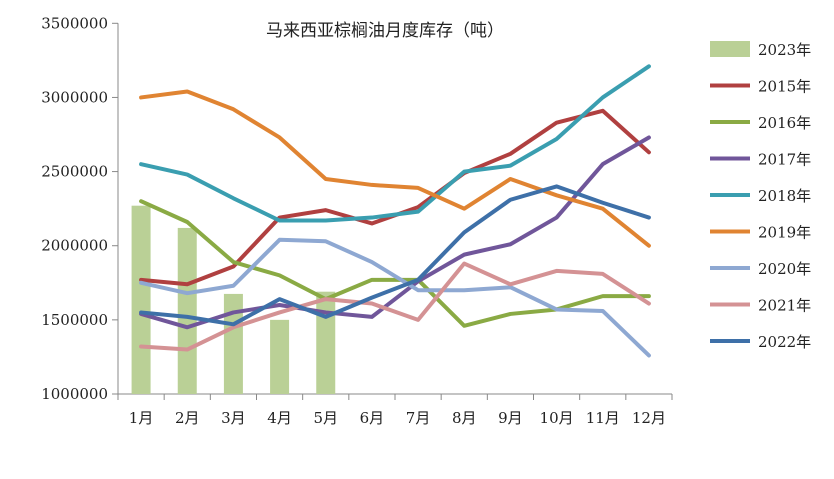 This screenshot has height=479, width=834. I want to click on x-tick-label: 5月, so click(325, 418).